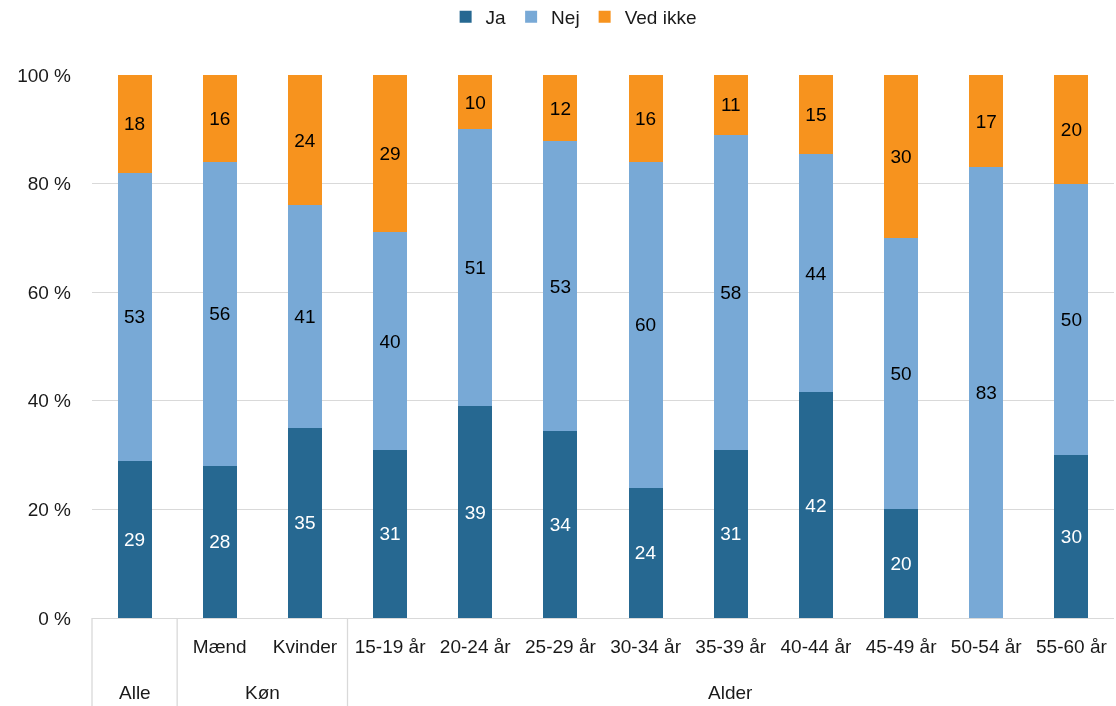  What do you see at coordinates (390, 646) in the screenshot?
I see `x-tick-label: 15-19 år` at bounding box center [390, 646].